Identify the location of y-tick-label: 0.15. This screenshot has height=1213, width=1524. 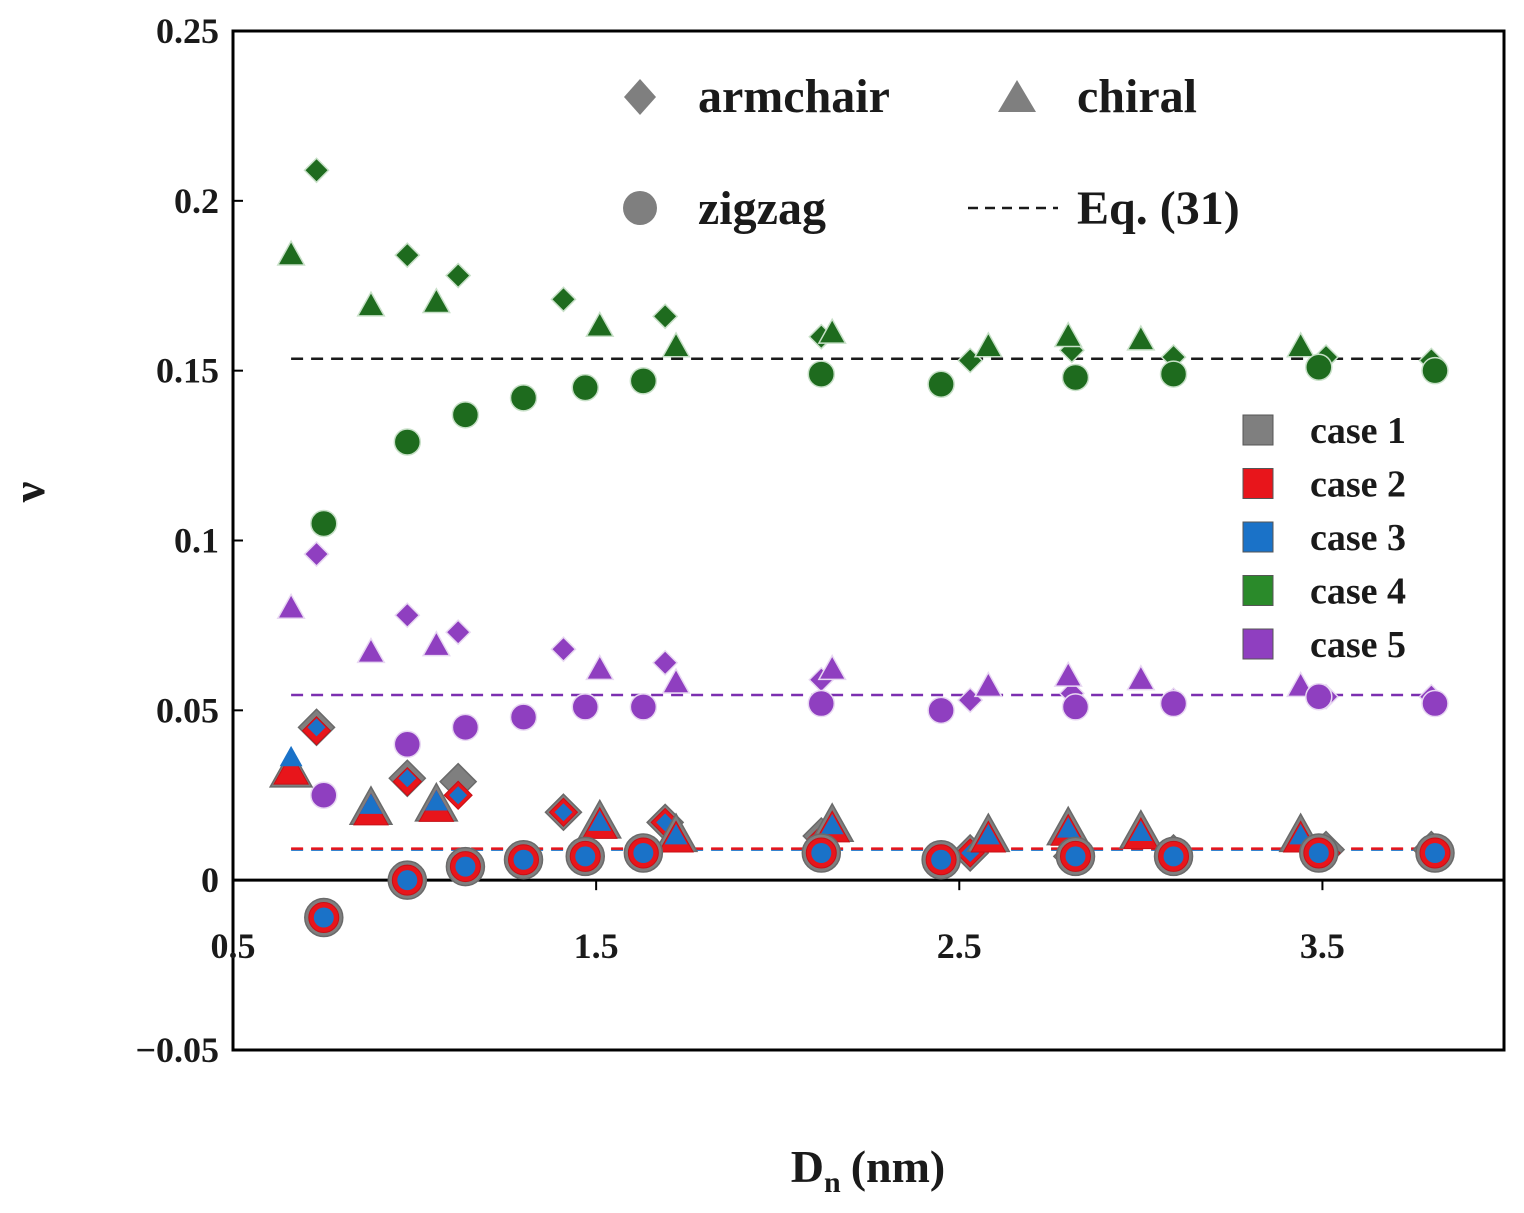
(187, 371).